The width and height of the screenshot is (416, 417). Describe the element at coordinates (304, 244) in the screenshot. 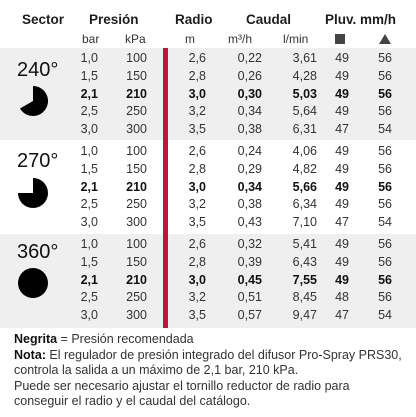

I see `cell-lmin: 5,41` at that location.